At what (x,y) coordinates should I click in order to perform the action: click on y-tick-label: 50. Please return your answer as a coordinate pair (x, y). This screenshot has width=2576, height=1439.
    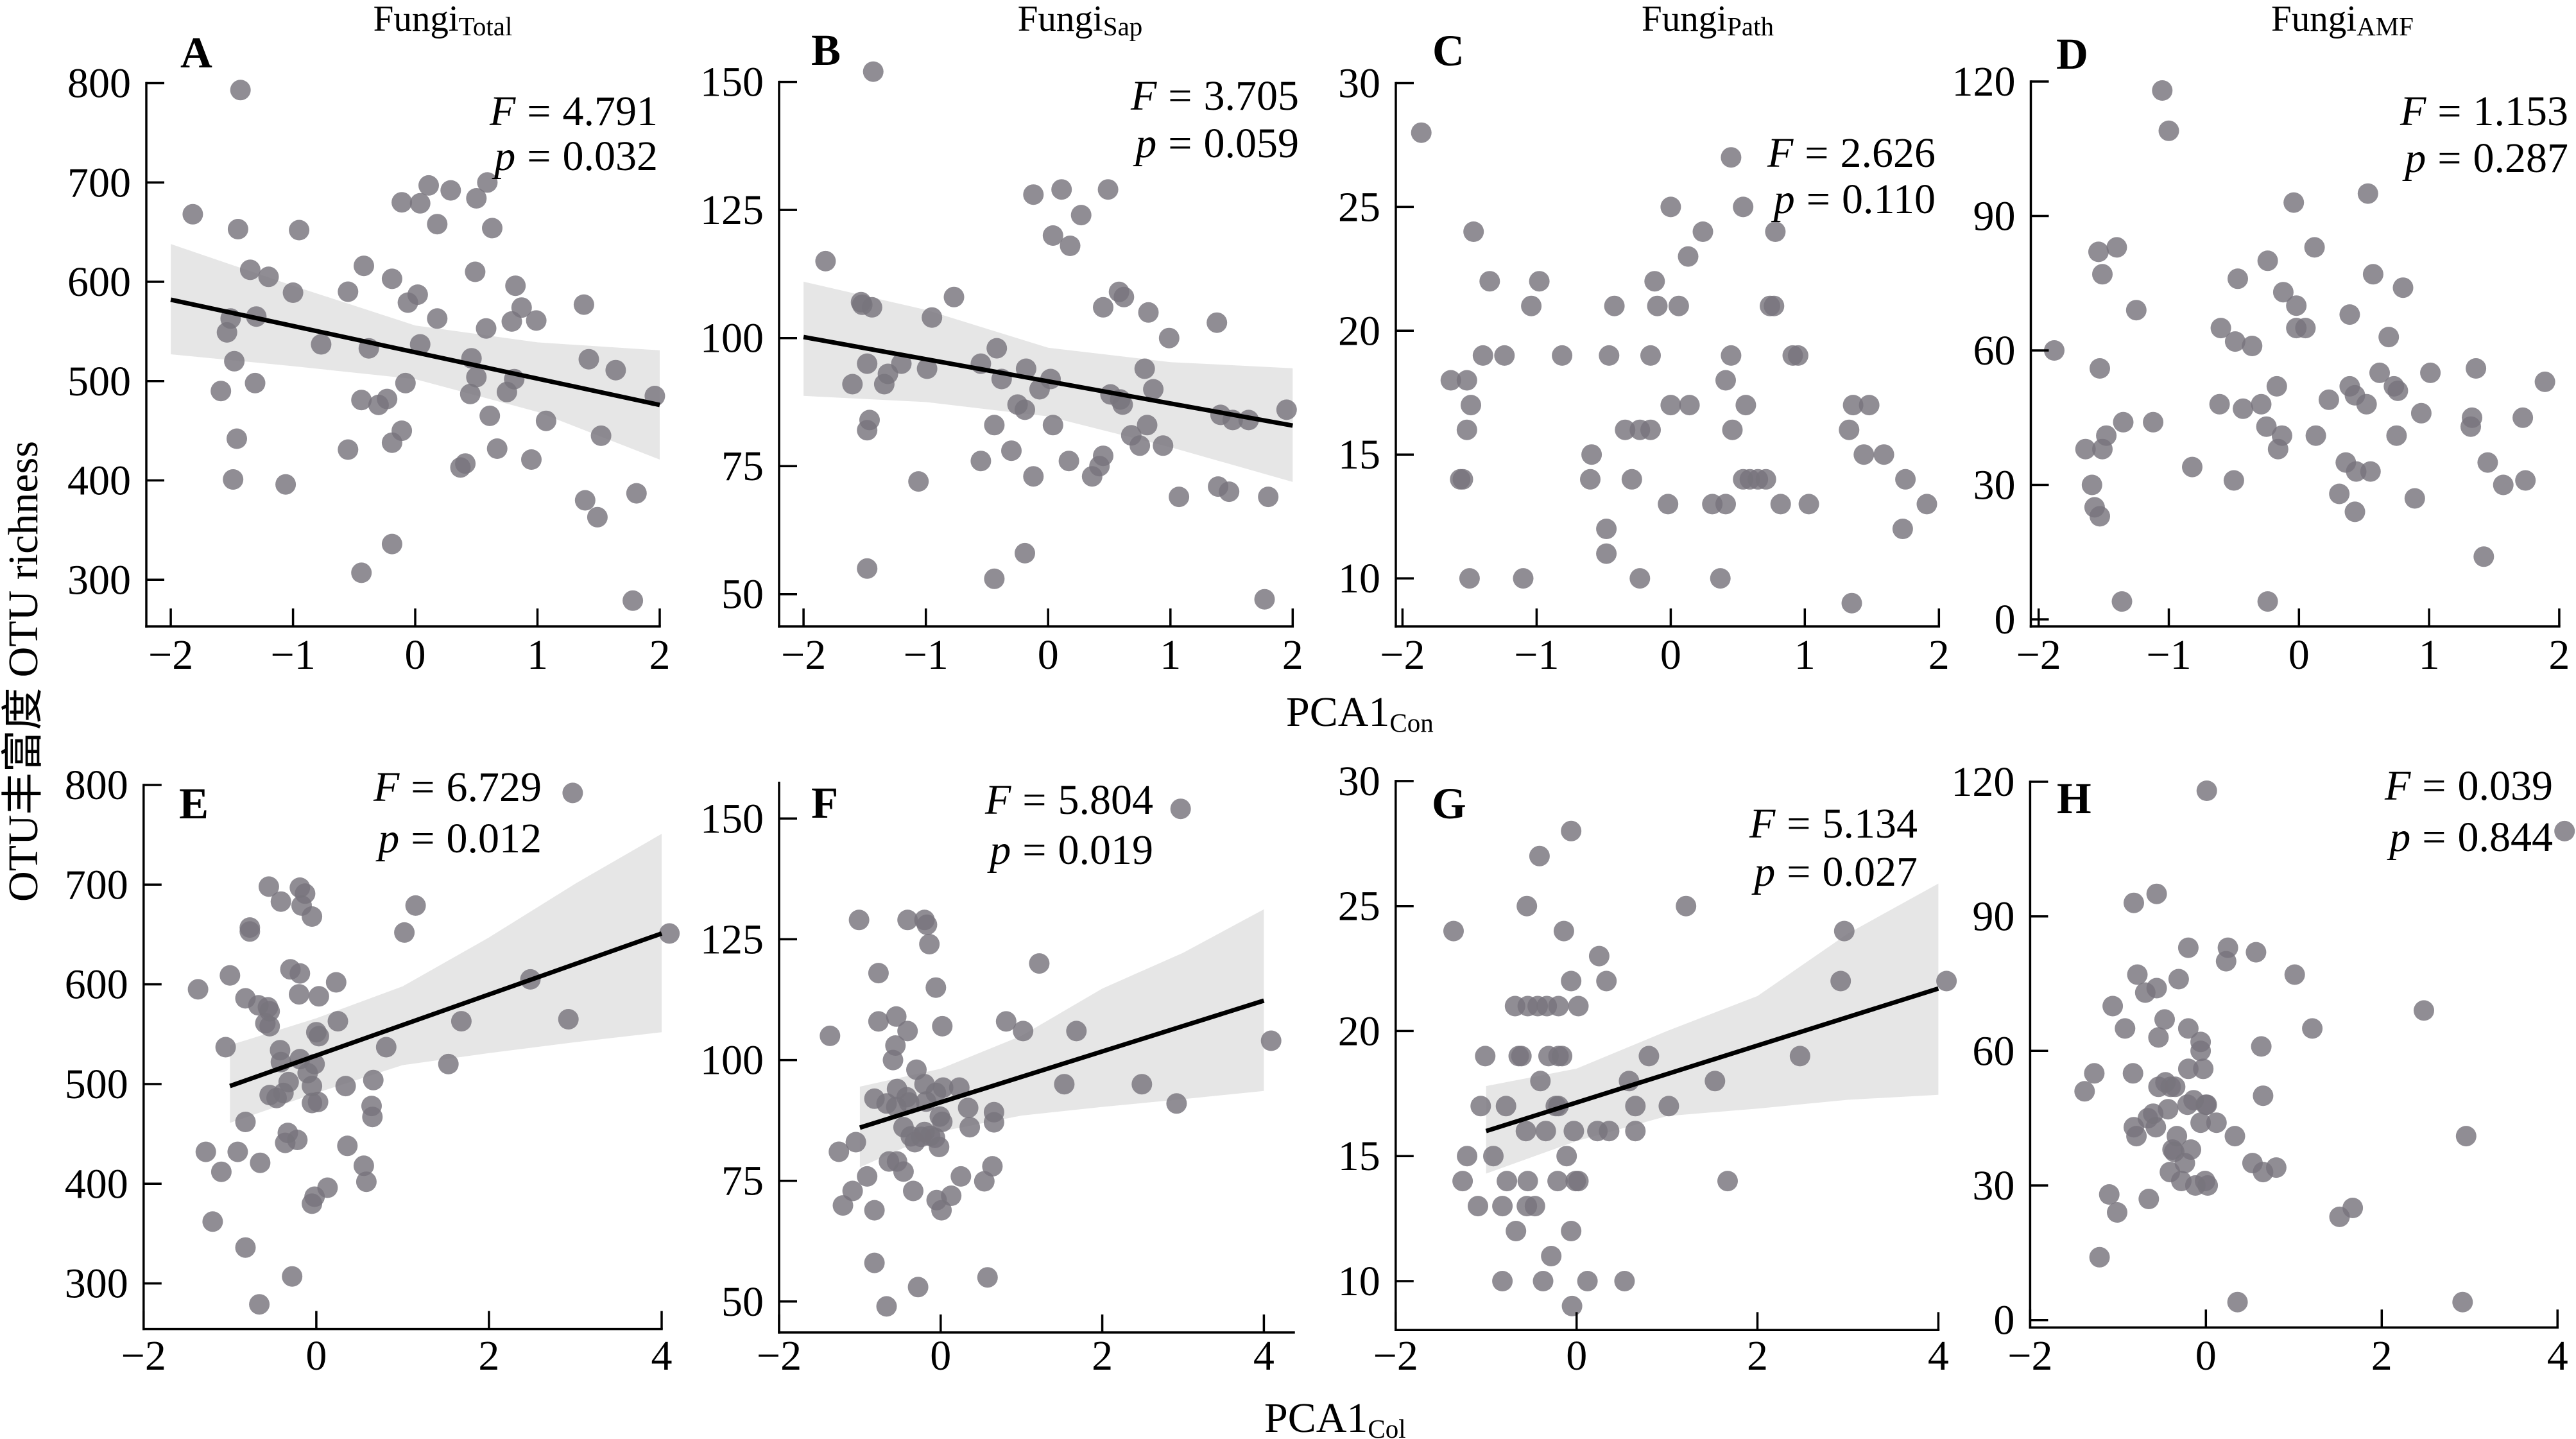
    Looking at the image, I should click on (742, 594).